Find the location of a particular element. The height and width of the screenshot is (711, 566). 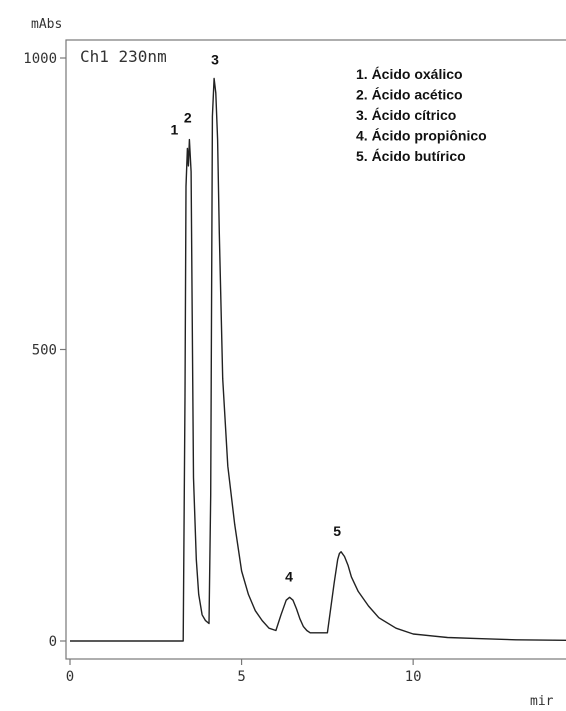

peak-label: 1 is located at coordinates (174, 129).